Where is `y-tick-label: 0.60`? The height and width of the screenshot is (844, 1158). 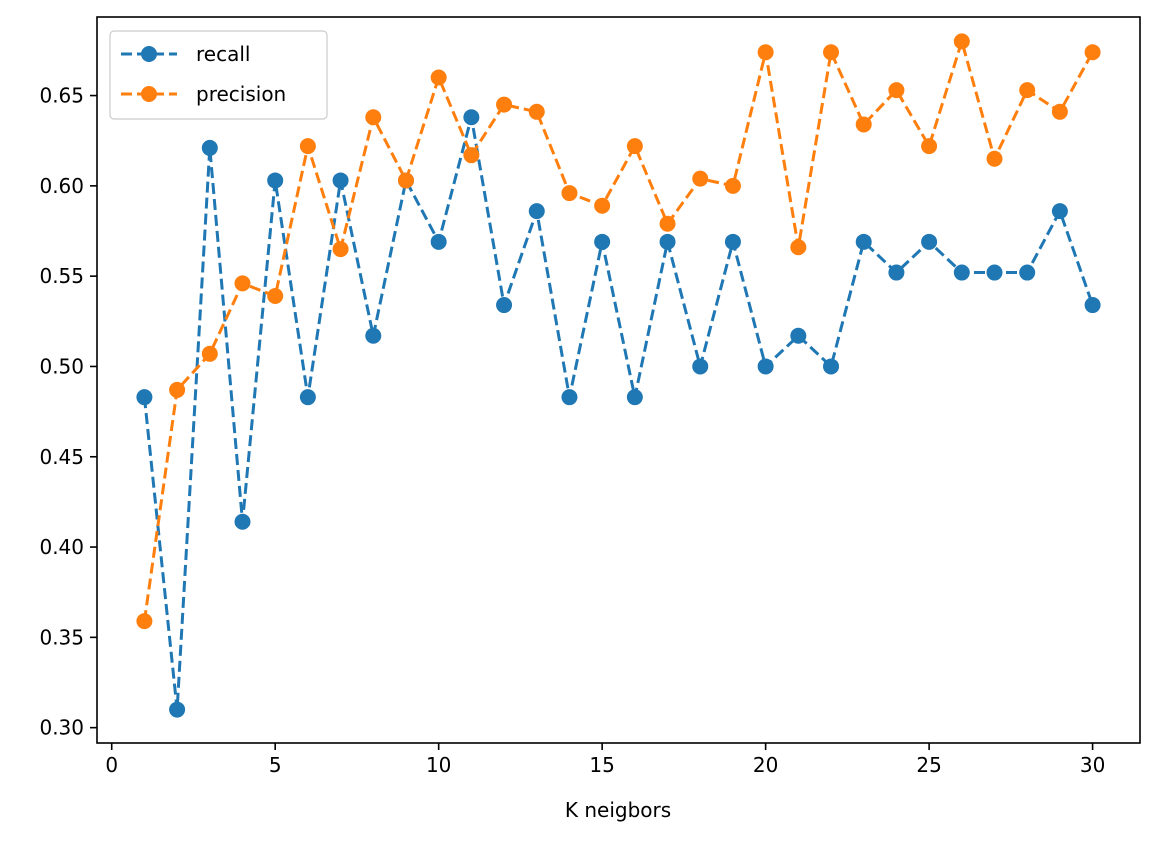
y-tick-label: 0.60 is located at coordinates (61, 186).